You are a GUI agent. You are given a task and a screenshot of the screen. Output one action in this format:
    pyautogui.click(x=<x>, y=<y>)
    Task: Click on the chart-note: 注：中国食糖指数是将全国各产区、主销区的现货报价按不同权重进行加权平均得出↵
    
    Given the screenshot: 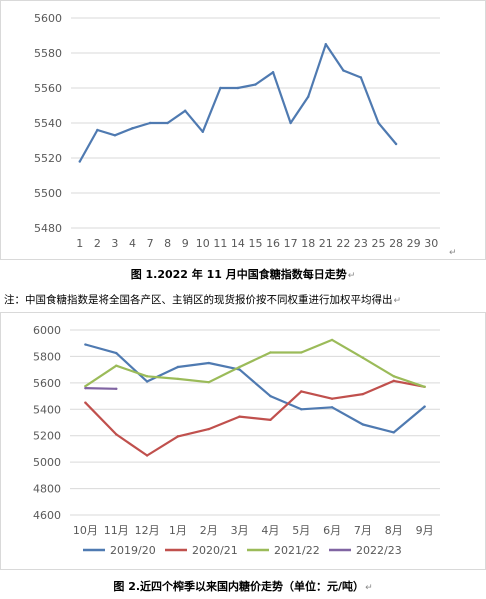 What is the action you would take?
    pyautogui.click(x=202, y=299)
    